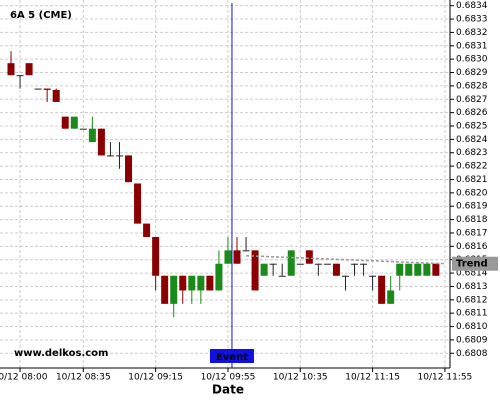  What do you see at coordinates (472, 180) in the screenshot?
I see `y-tick-label: 0.6821` at bounding box center [472, 180].